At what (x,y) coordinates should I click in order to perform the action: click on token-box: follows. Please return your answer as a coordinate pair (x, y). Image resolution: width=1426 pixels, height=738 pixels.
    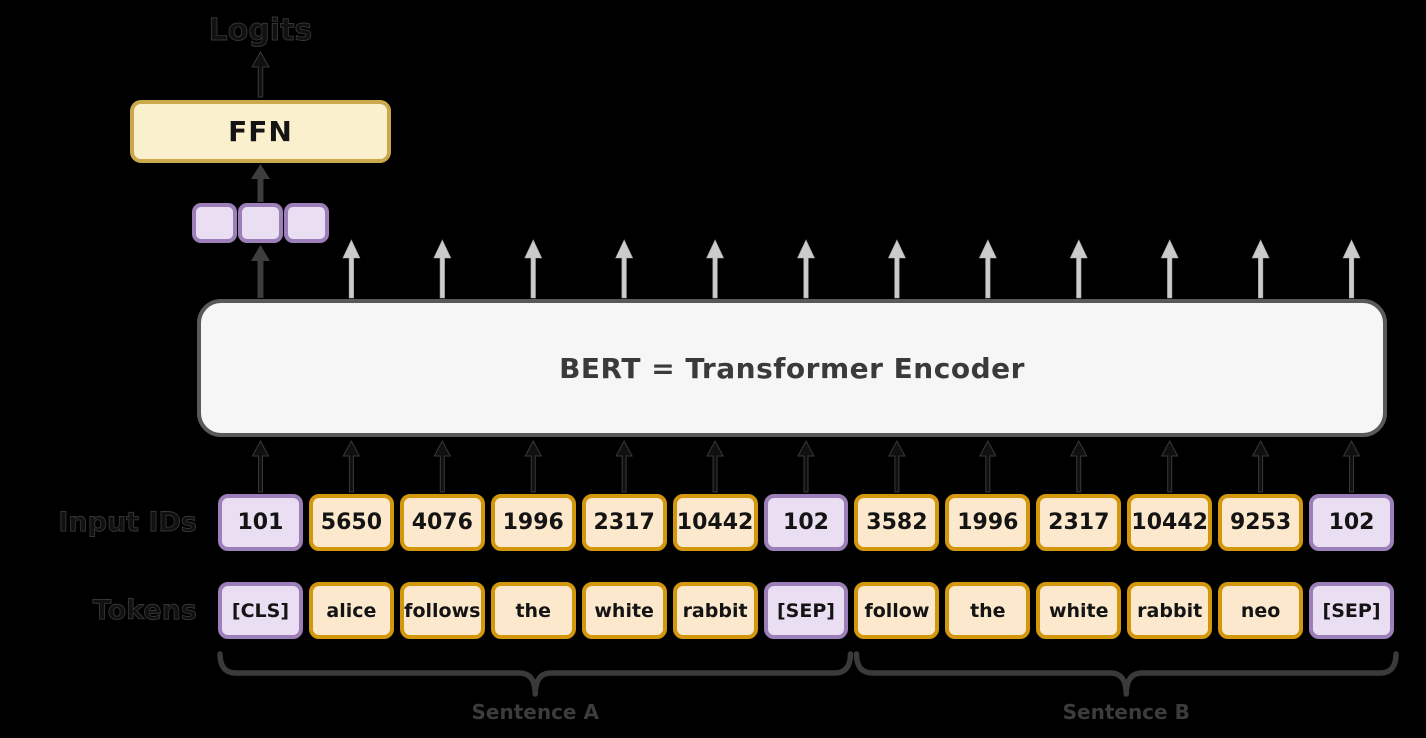
    Looking at the image, I should click on (442, 610).